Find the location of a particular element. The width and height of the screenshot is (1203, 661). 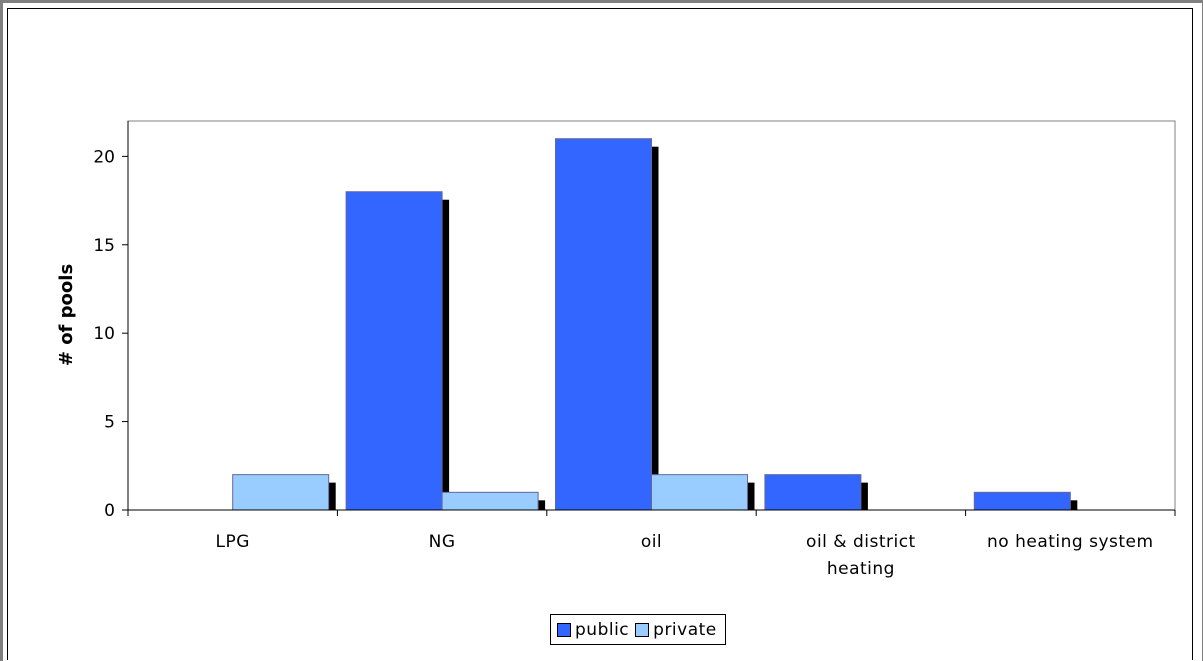

legend-item-private: private is located at coordinates (676, 630).